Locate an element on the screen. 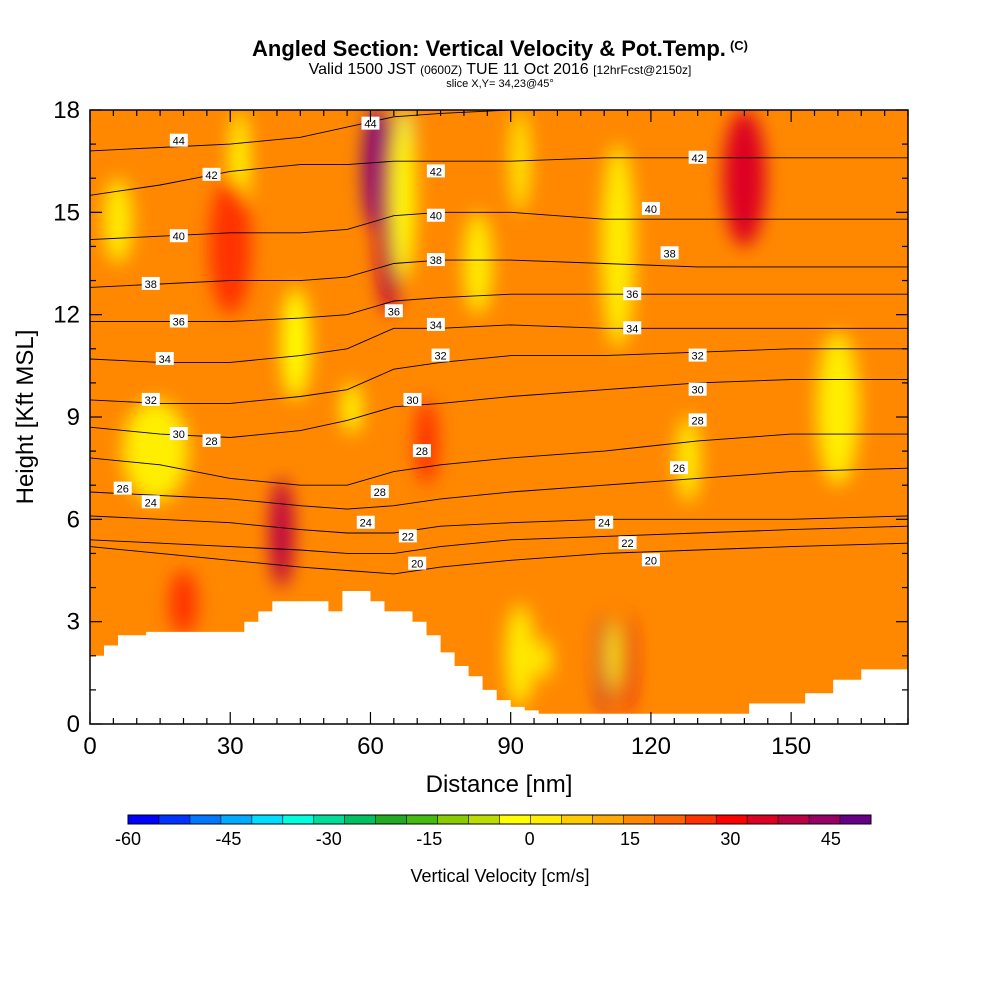 This screenshot has width=1000, height=1000. y-axis-label: Height [Kft MSL] is located at coordinates (25, 417).